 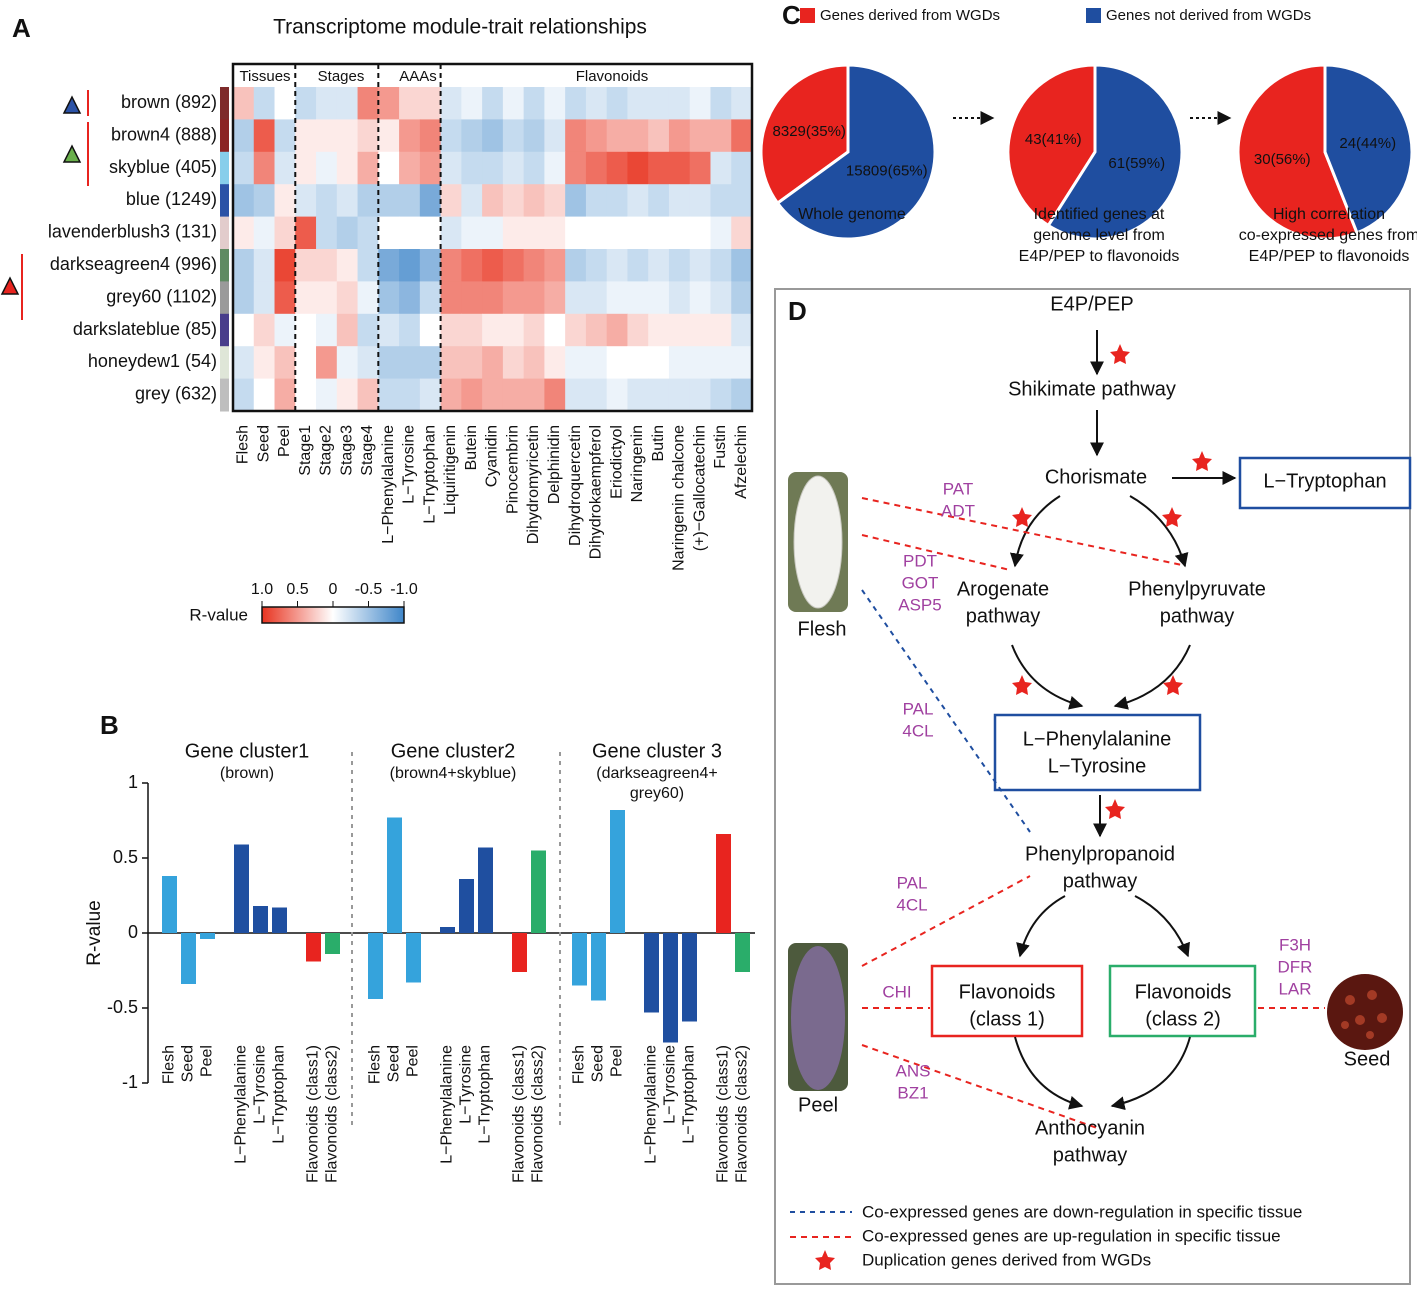 What do you see at coordinates (313, 1114) in the screenshot?
I see `x-tick-label: Flavonoids (class1)` at bounding box center [313, 1114].